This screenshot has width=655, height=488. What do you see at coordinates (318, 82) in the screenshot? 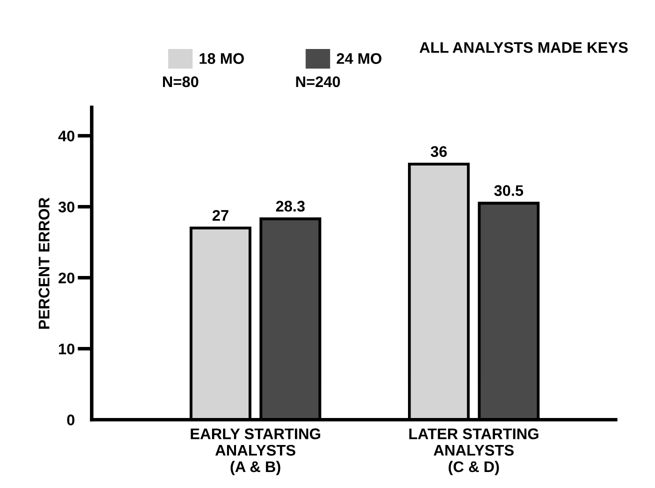
I see `text: N=240` at bounding box center [318, 82].